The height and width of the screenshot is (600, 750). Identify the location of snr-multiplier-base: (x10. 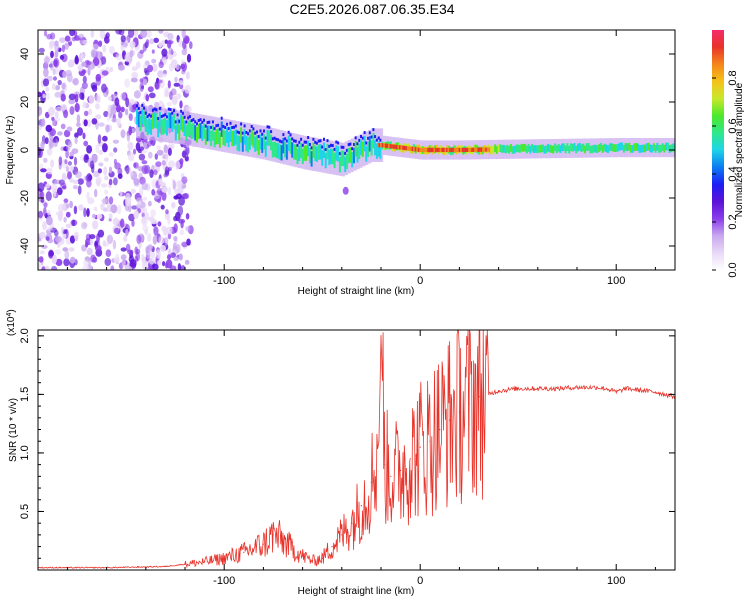
(11, 326).